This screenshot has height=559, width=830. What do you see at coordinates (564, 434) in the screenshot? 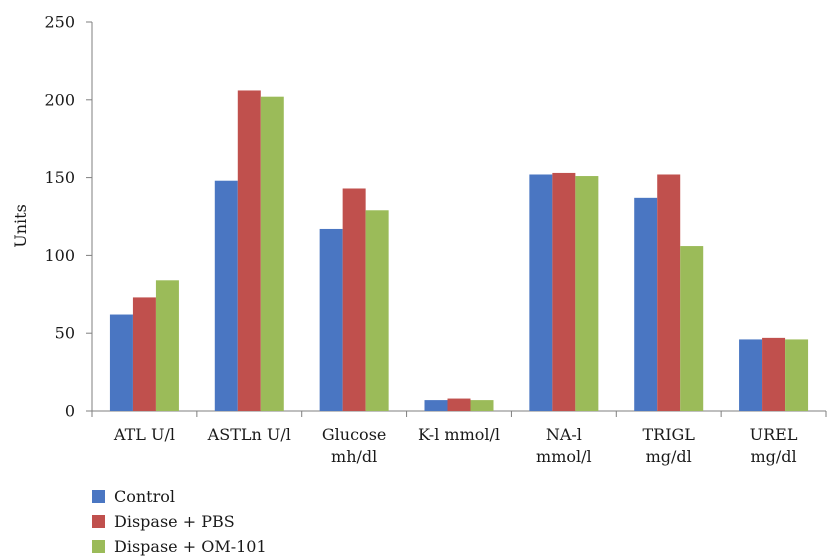
I see `x-category-label: NA-l` at bounding box center [564, 434].